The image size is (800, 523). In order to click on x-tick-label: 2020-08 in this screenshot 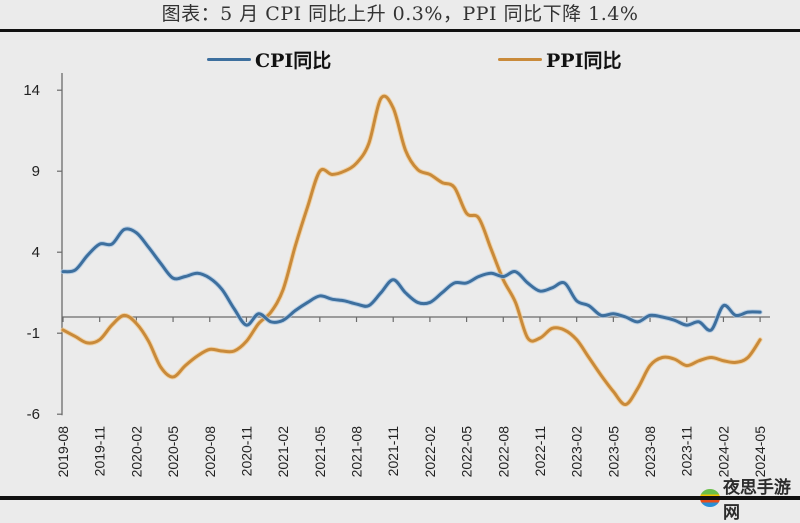, I will do `click(210, 452)`.